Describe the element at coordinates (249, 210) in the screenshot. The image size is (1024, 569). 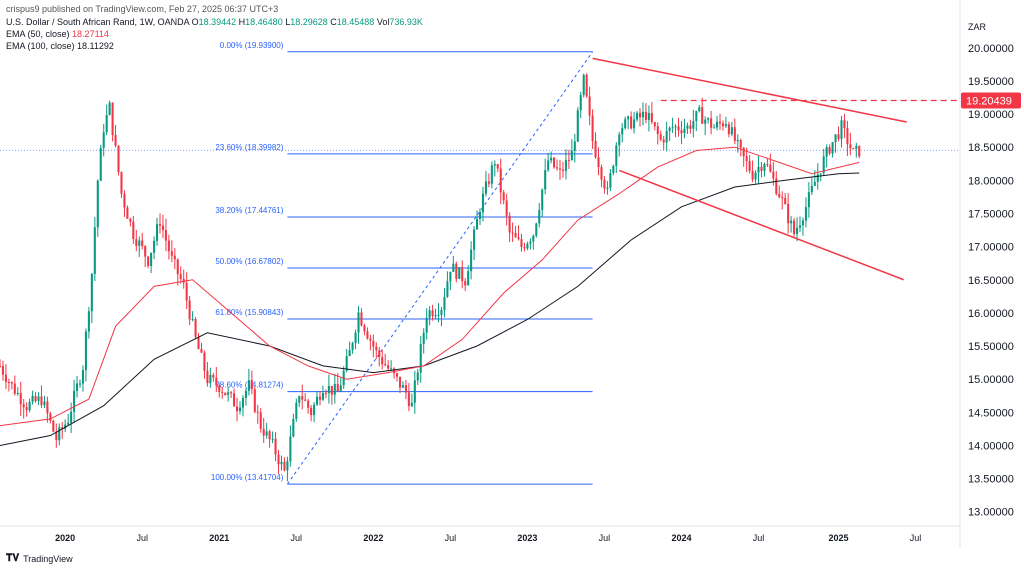
I see `fib-level-label: 38.20% (17.44761)` at that location.